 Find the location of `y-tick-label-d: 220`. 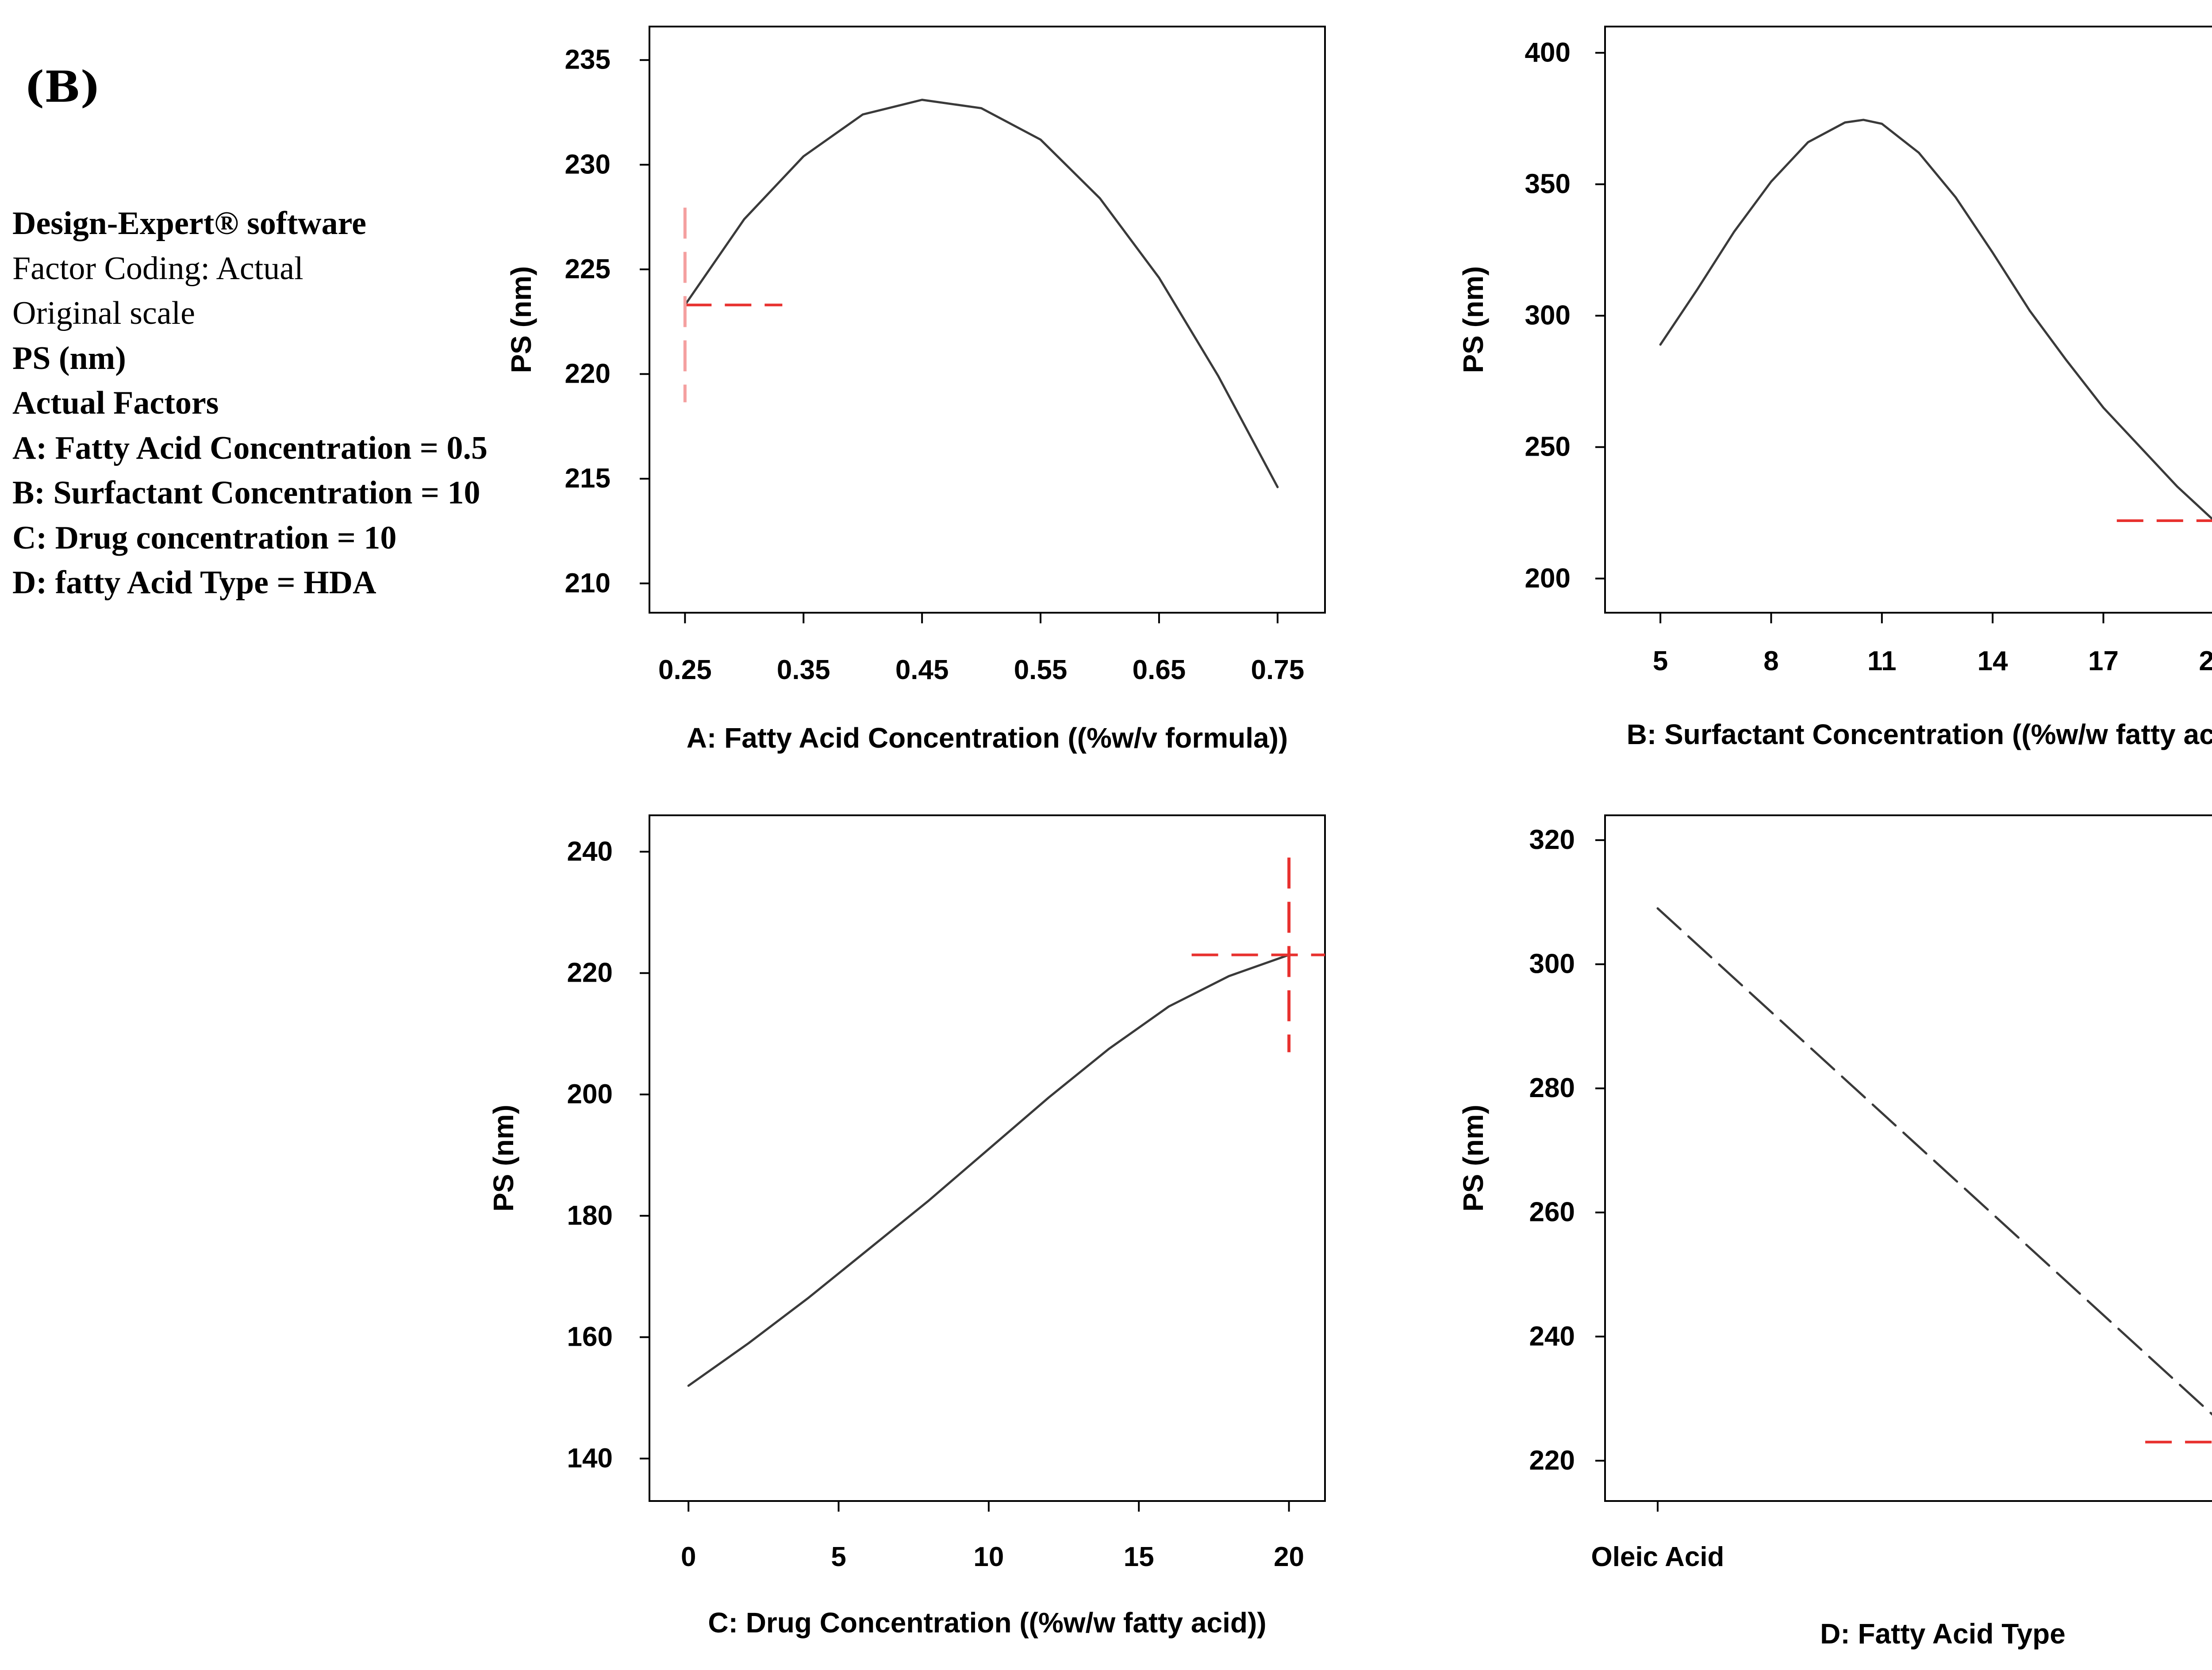

y-tick-label-d: 220 is located at coordinates (1552, 1460).